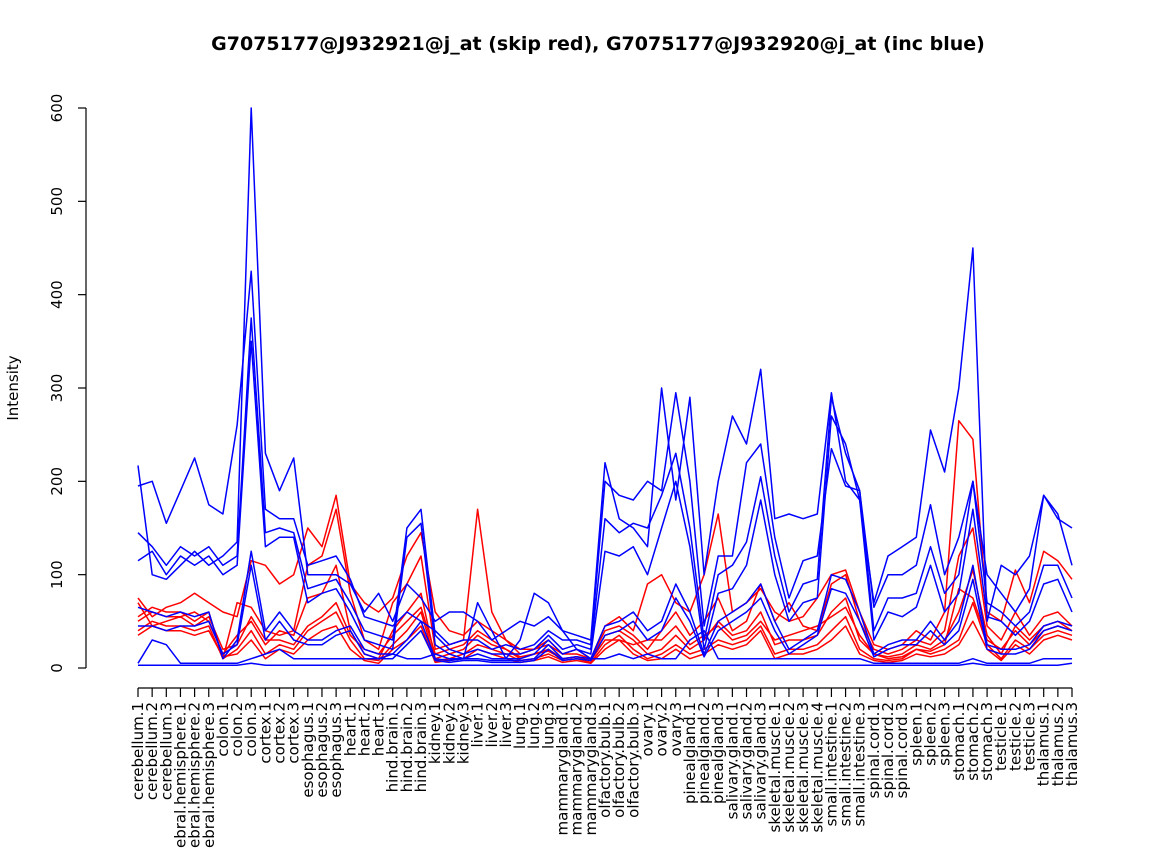 The width and height of the screenshot is (1152, 864). What do you see at coordinates (67, 383) in the screenshot?
I see `y-axis: 0 100 200 300 400 500 600` at bounding box center [67, 383].